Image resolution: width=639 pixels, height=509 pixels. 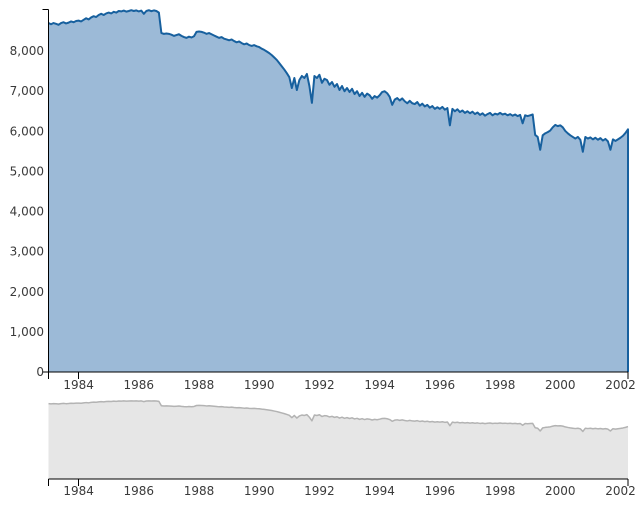 What do you see at coordinates (27, 292) in the screenshot?
I see `main-y-tick-label: 2,000` at bounding box center [27, 292].